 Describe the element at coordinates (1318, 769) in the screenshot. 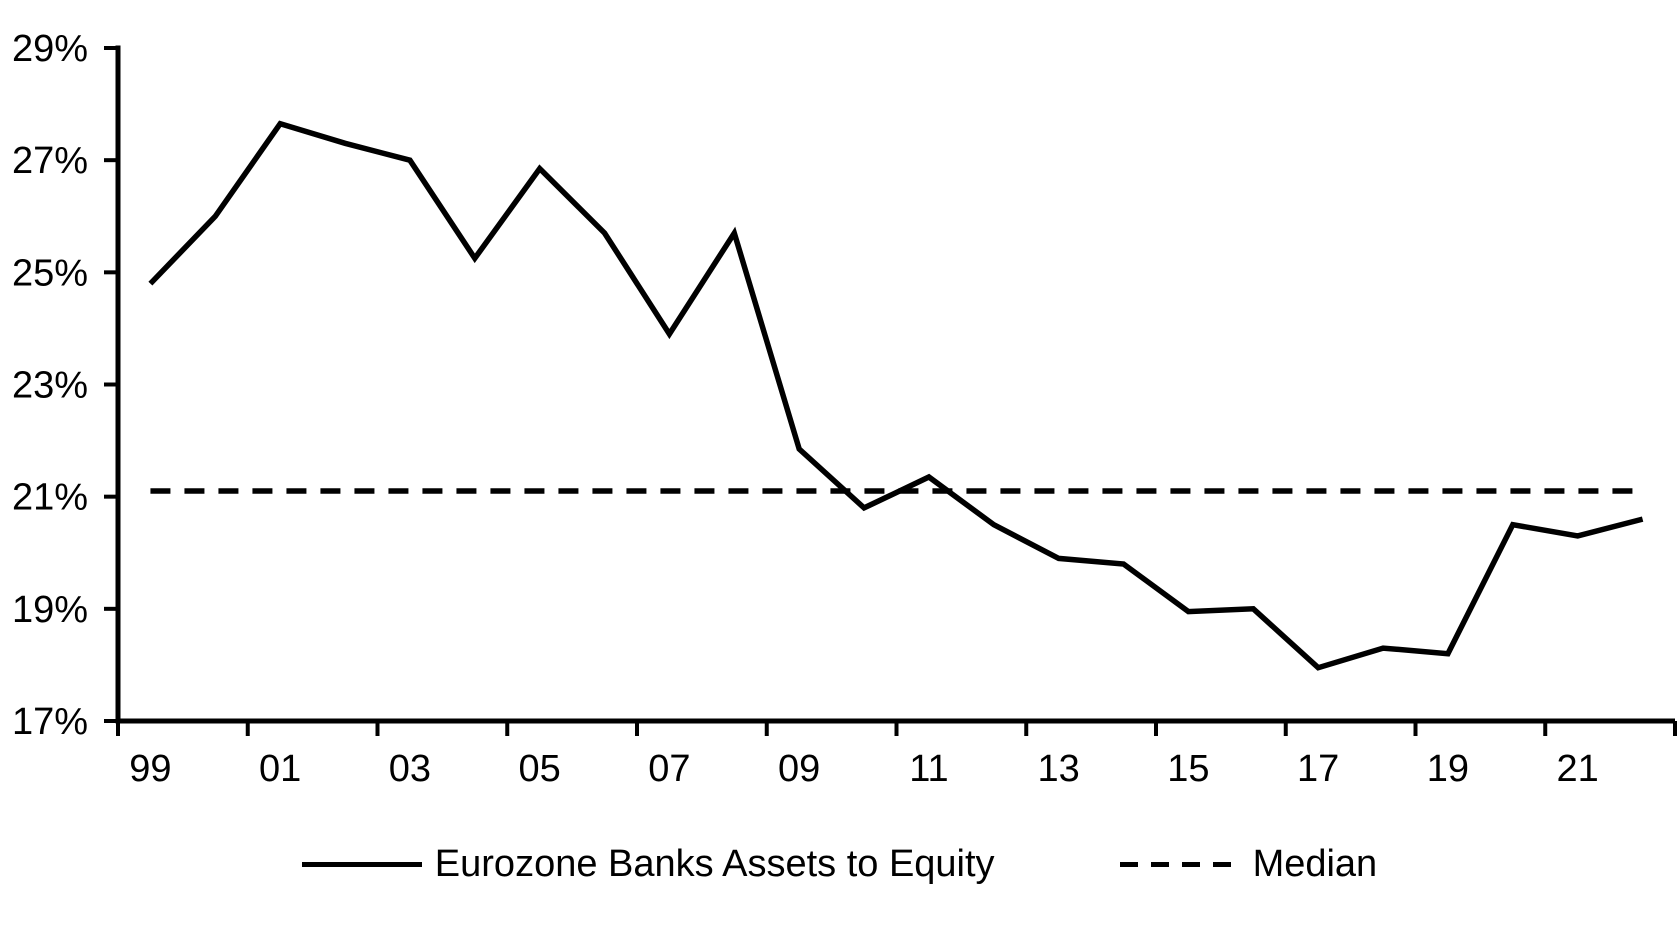

I see `x-tick-label: 17` at that location.